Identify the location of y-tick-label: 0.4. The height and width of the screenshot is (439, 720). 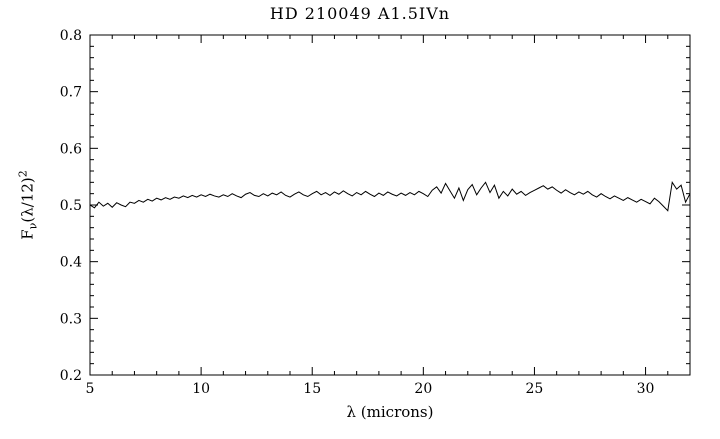
(71, 263).